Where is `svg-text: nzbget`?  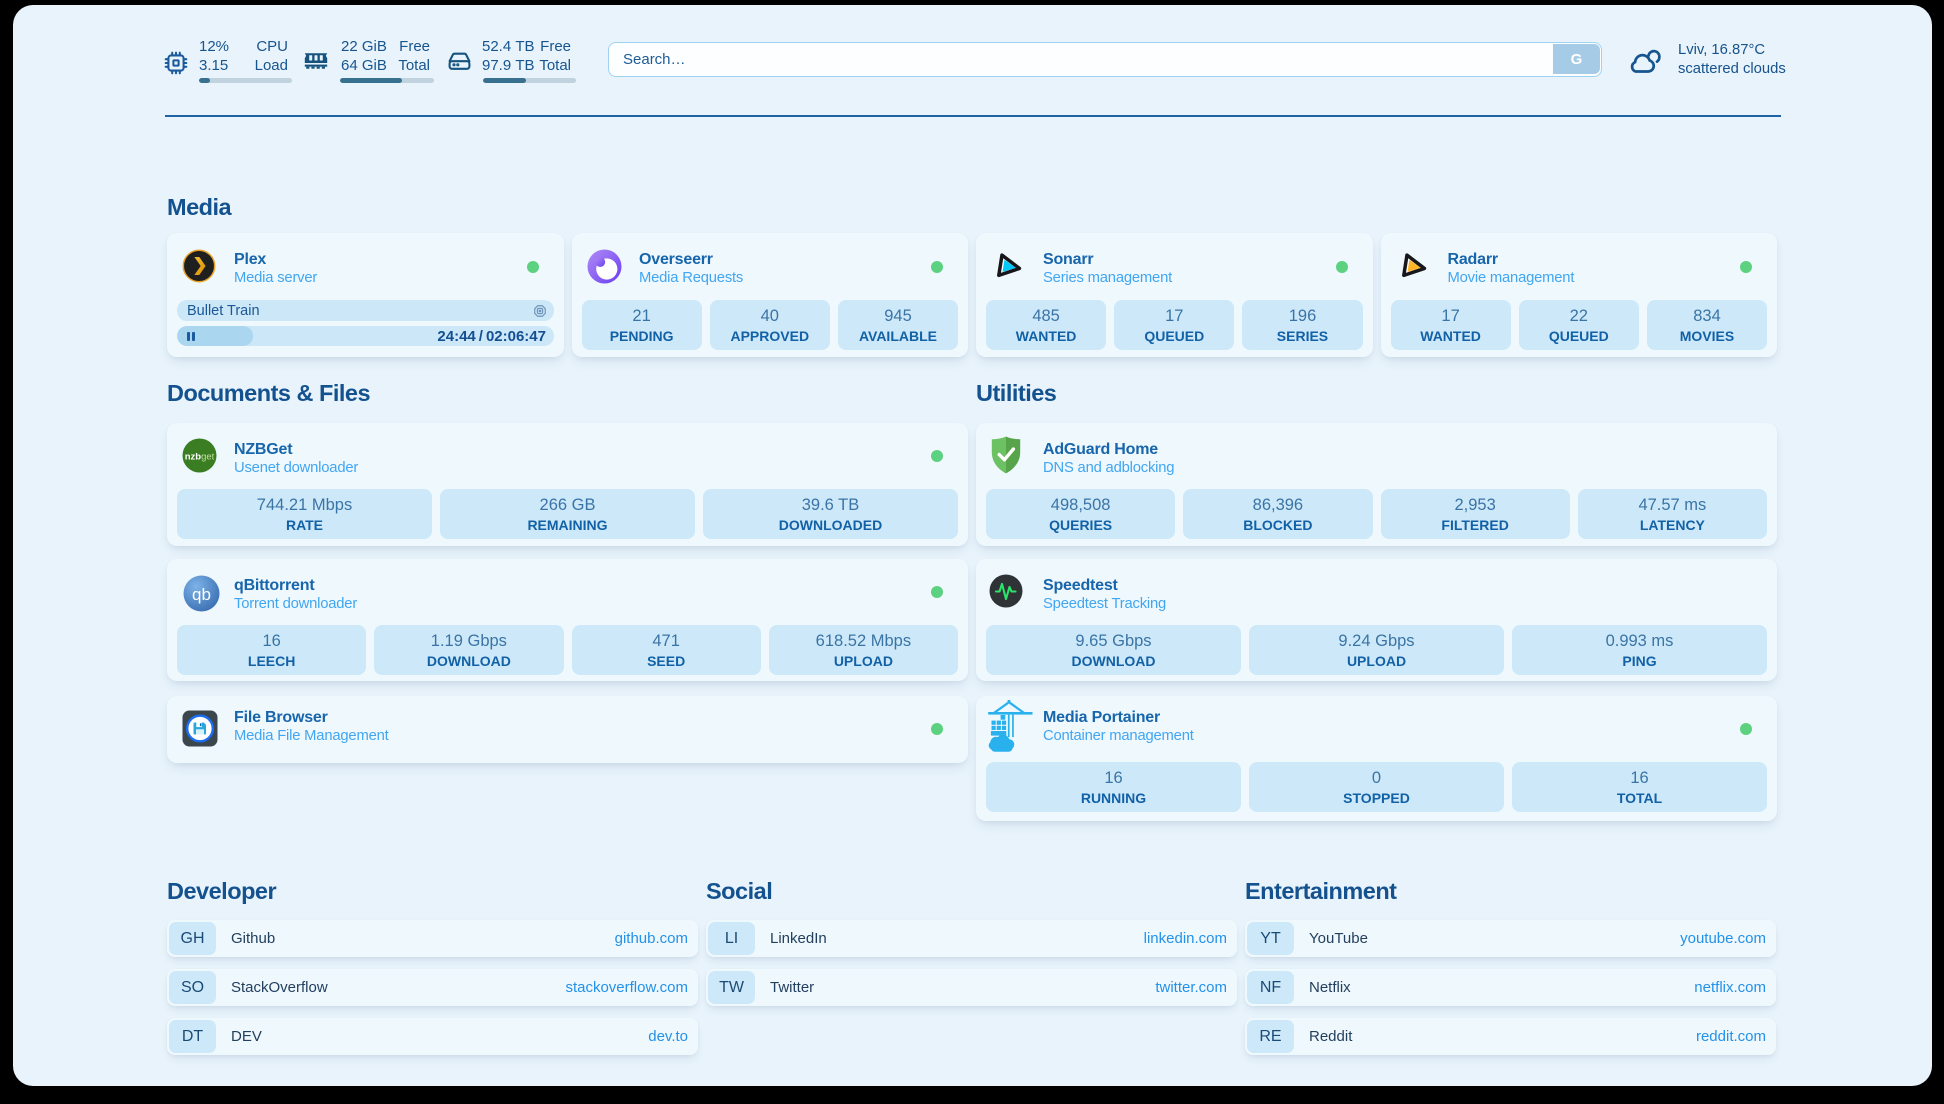 svg-text: nzbget is located at coordinates (200, 457).